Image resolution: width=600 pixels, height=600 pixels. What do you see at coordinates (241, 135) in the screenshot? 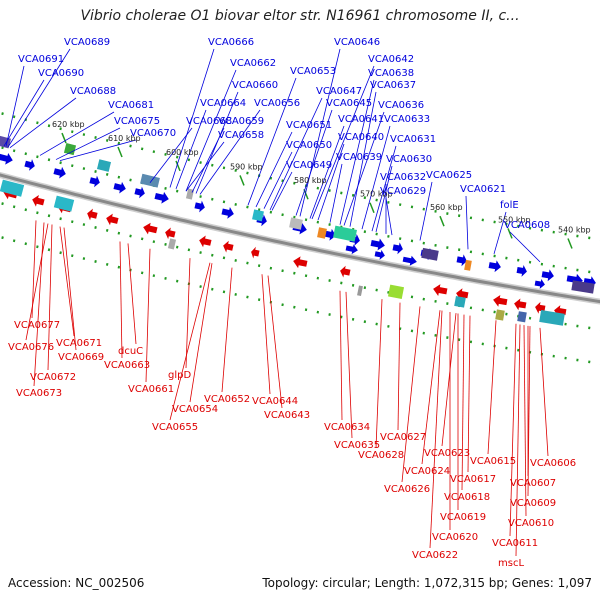
I see `gene-label: VCA0658` at bounding box center [241, 135].